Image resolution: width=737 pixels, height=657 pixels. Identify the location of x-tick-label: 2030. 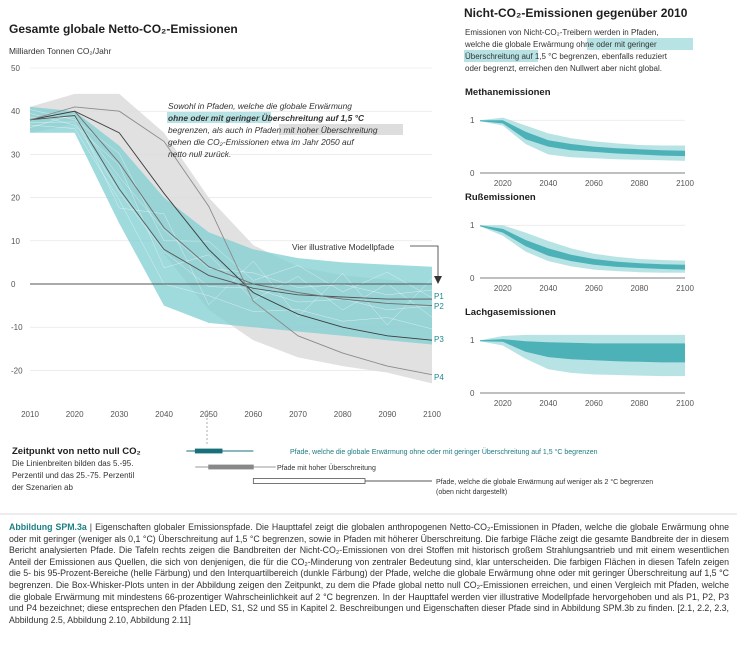
(119, 414).